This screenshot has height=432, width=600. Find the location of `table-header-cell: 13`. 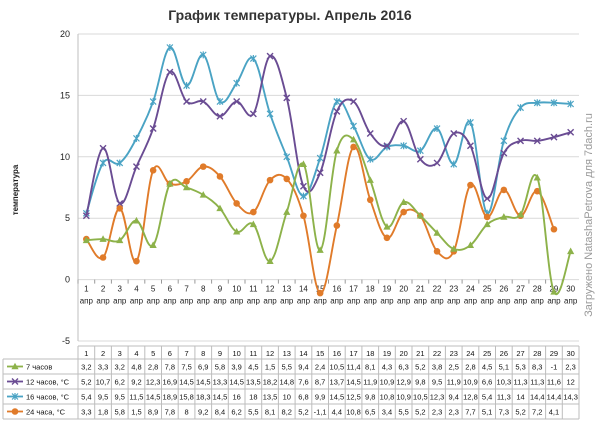

table-header-cell: 13 is located at coordinates (287, 353).